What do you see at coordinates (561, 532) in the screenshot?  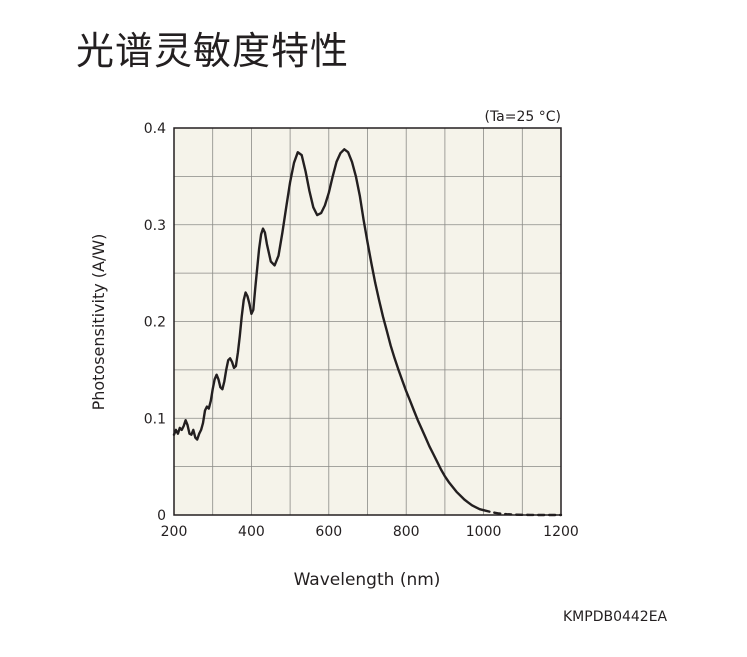 I see `x-tick-label: 1200` at bounding box center [561, 532].